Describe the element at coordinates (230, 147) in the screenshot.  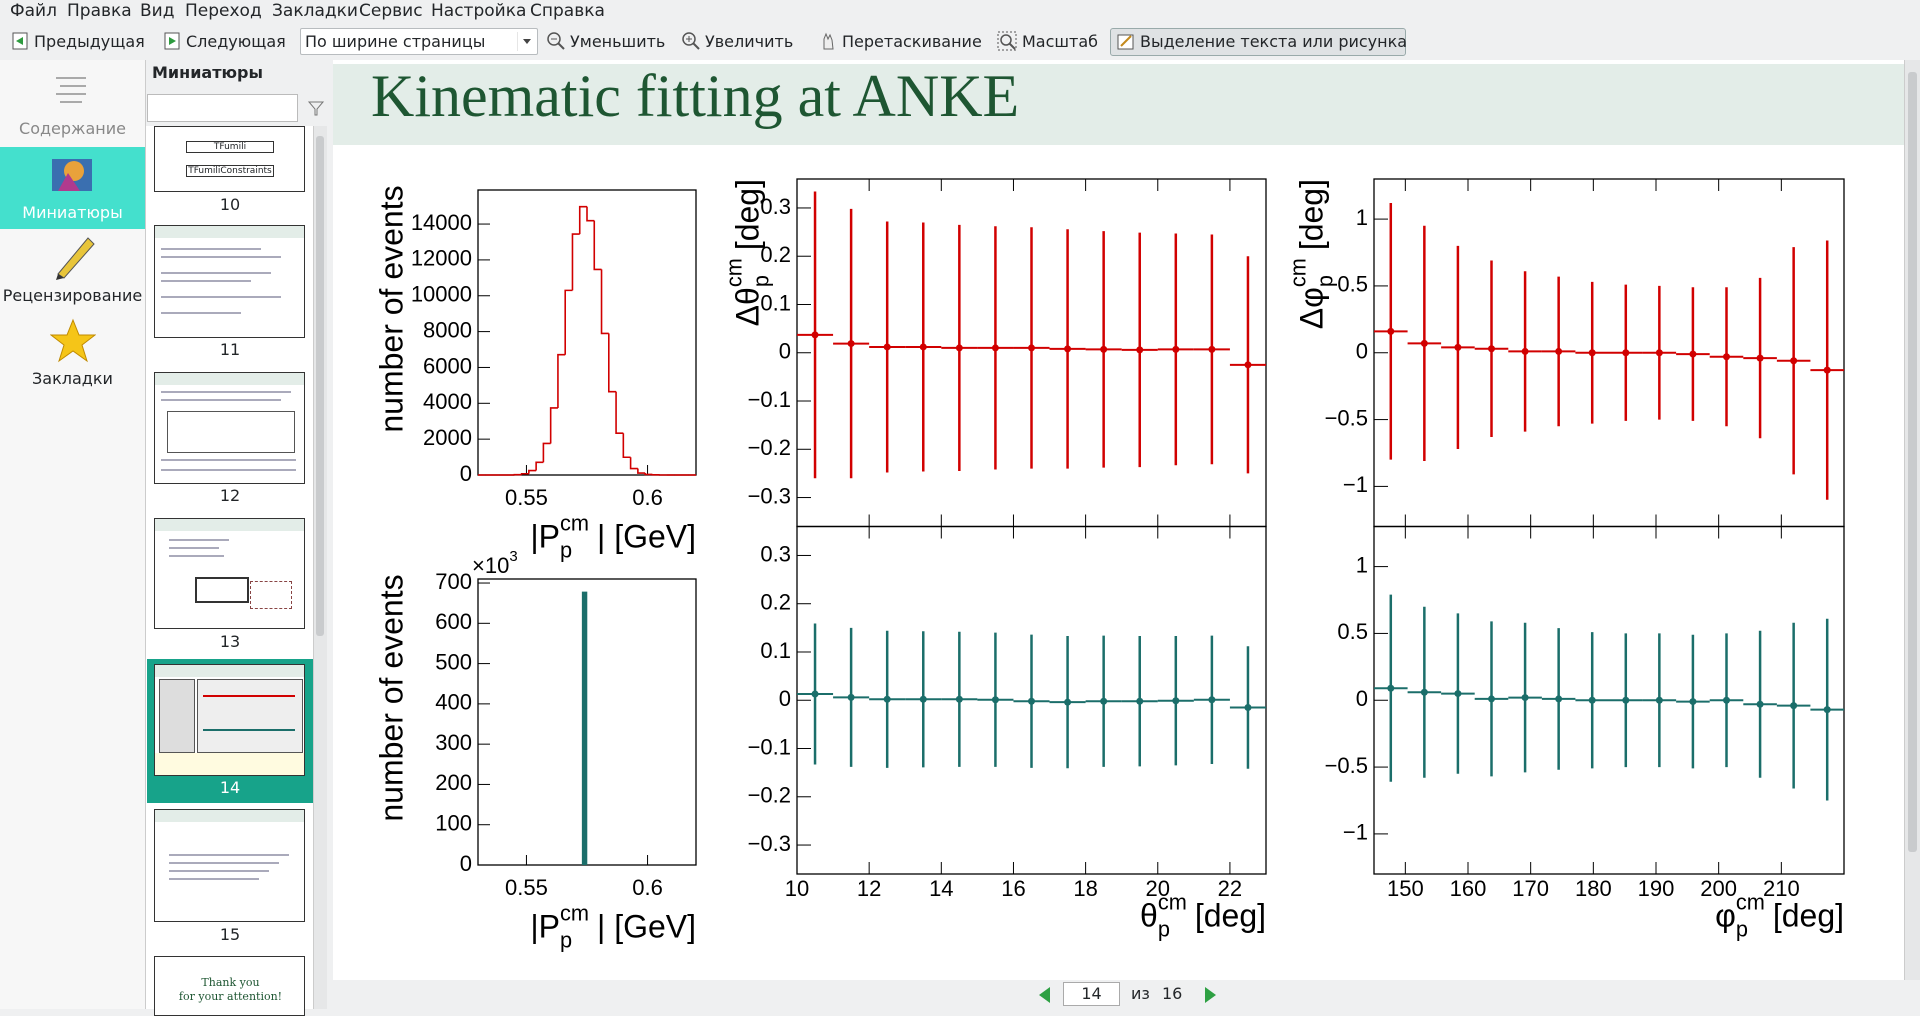
I see `thumbnail-text: TFumili` at that location.